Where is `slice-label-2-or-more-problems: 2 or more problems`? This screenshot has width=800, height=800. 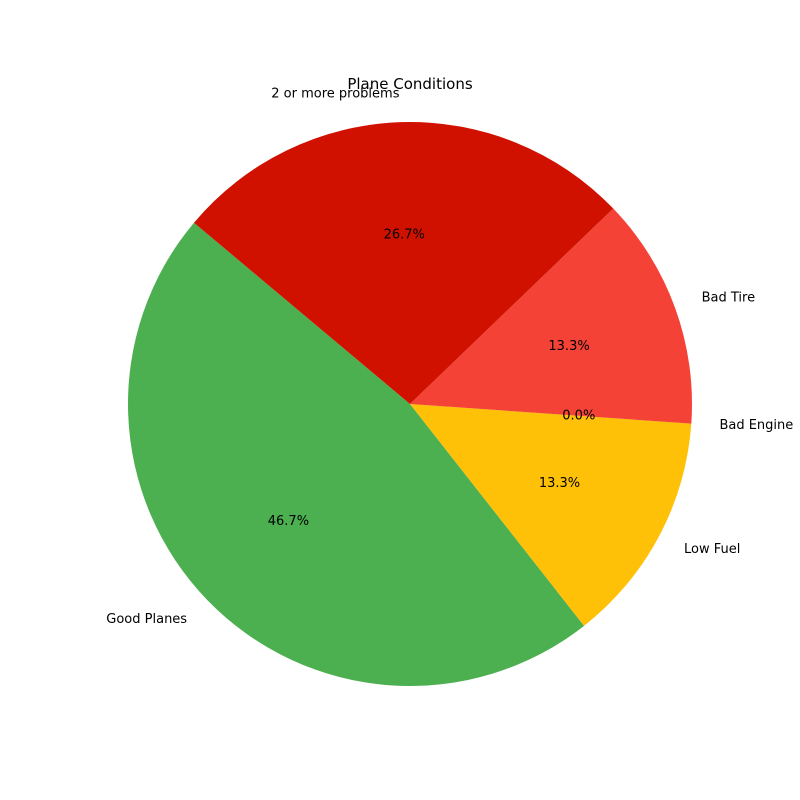 slice-label-2-or-more-problems: 2 or more problems is located at coordinates (335, 93).